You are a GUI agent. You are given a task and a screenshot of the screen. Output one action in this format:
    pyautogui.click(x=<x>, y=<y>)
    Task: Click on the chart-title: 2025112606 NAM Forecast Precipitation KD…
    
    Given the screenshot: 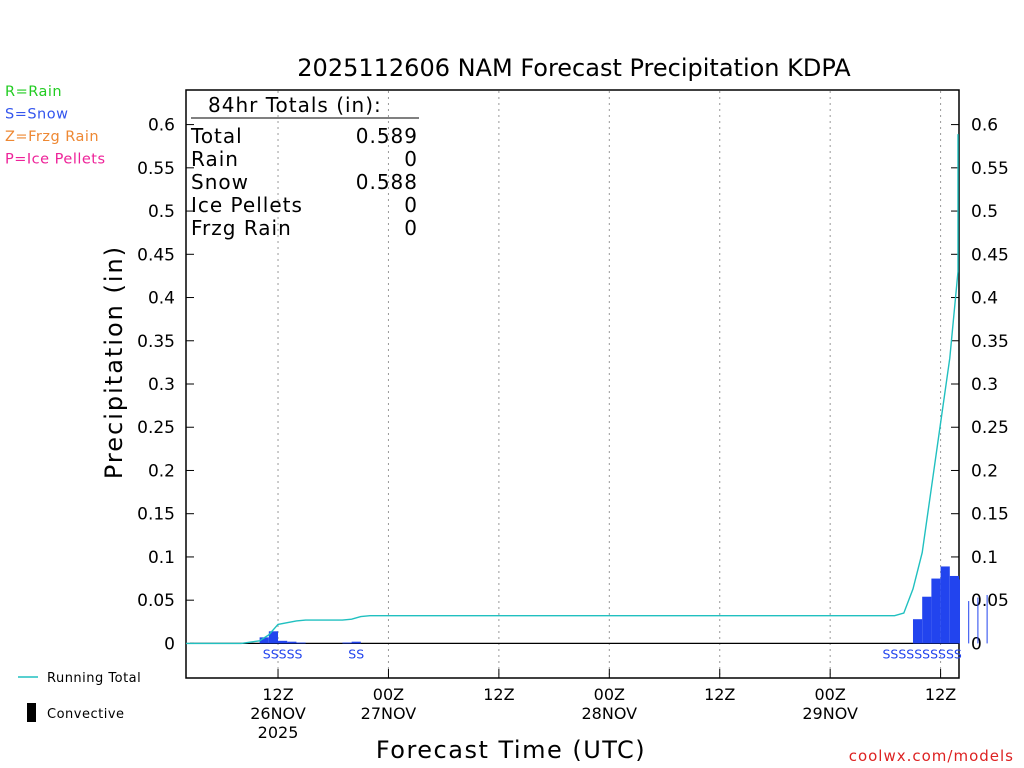 What is the action you would take?
    pyautogui.click(x=574, y=68)
    